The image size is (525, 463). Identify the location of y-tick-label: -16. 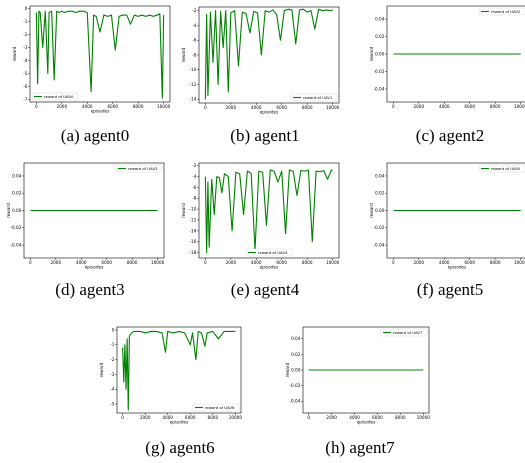
(193, 241).